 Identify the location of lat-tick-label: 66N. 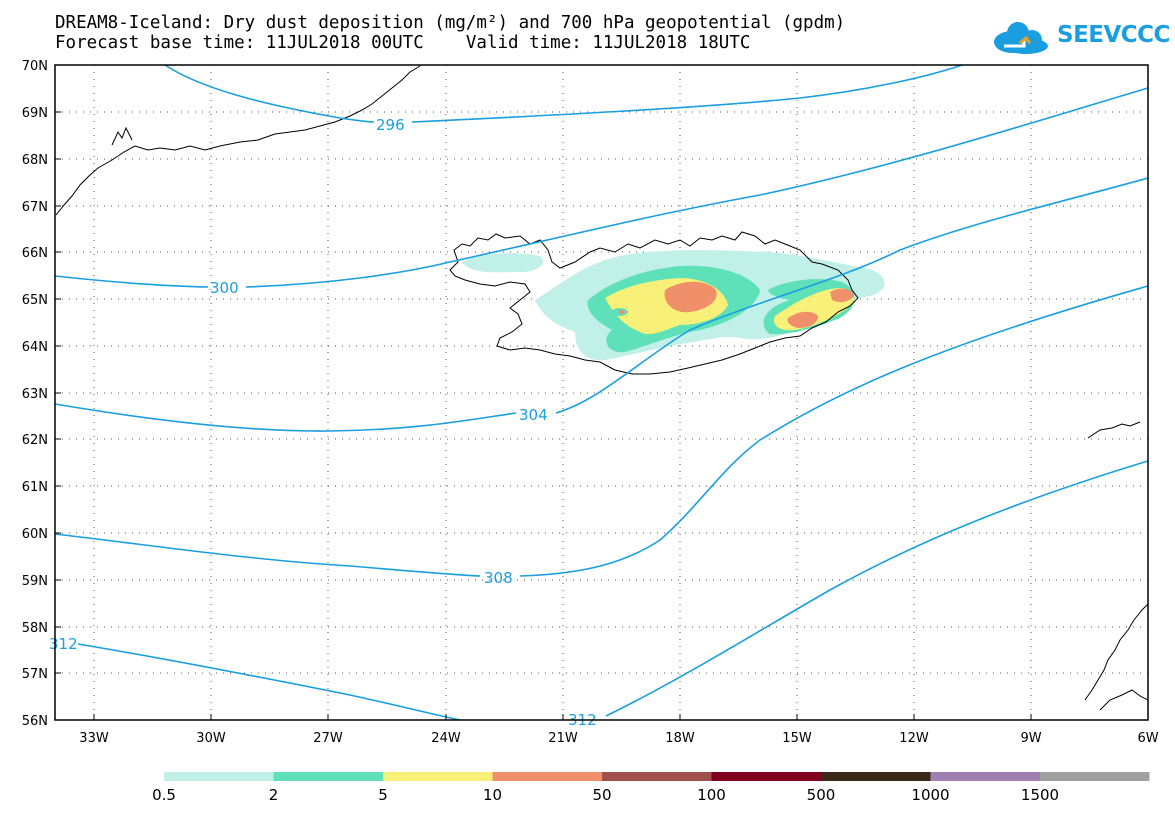
(35, 253).